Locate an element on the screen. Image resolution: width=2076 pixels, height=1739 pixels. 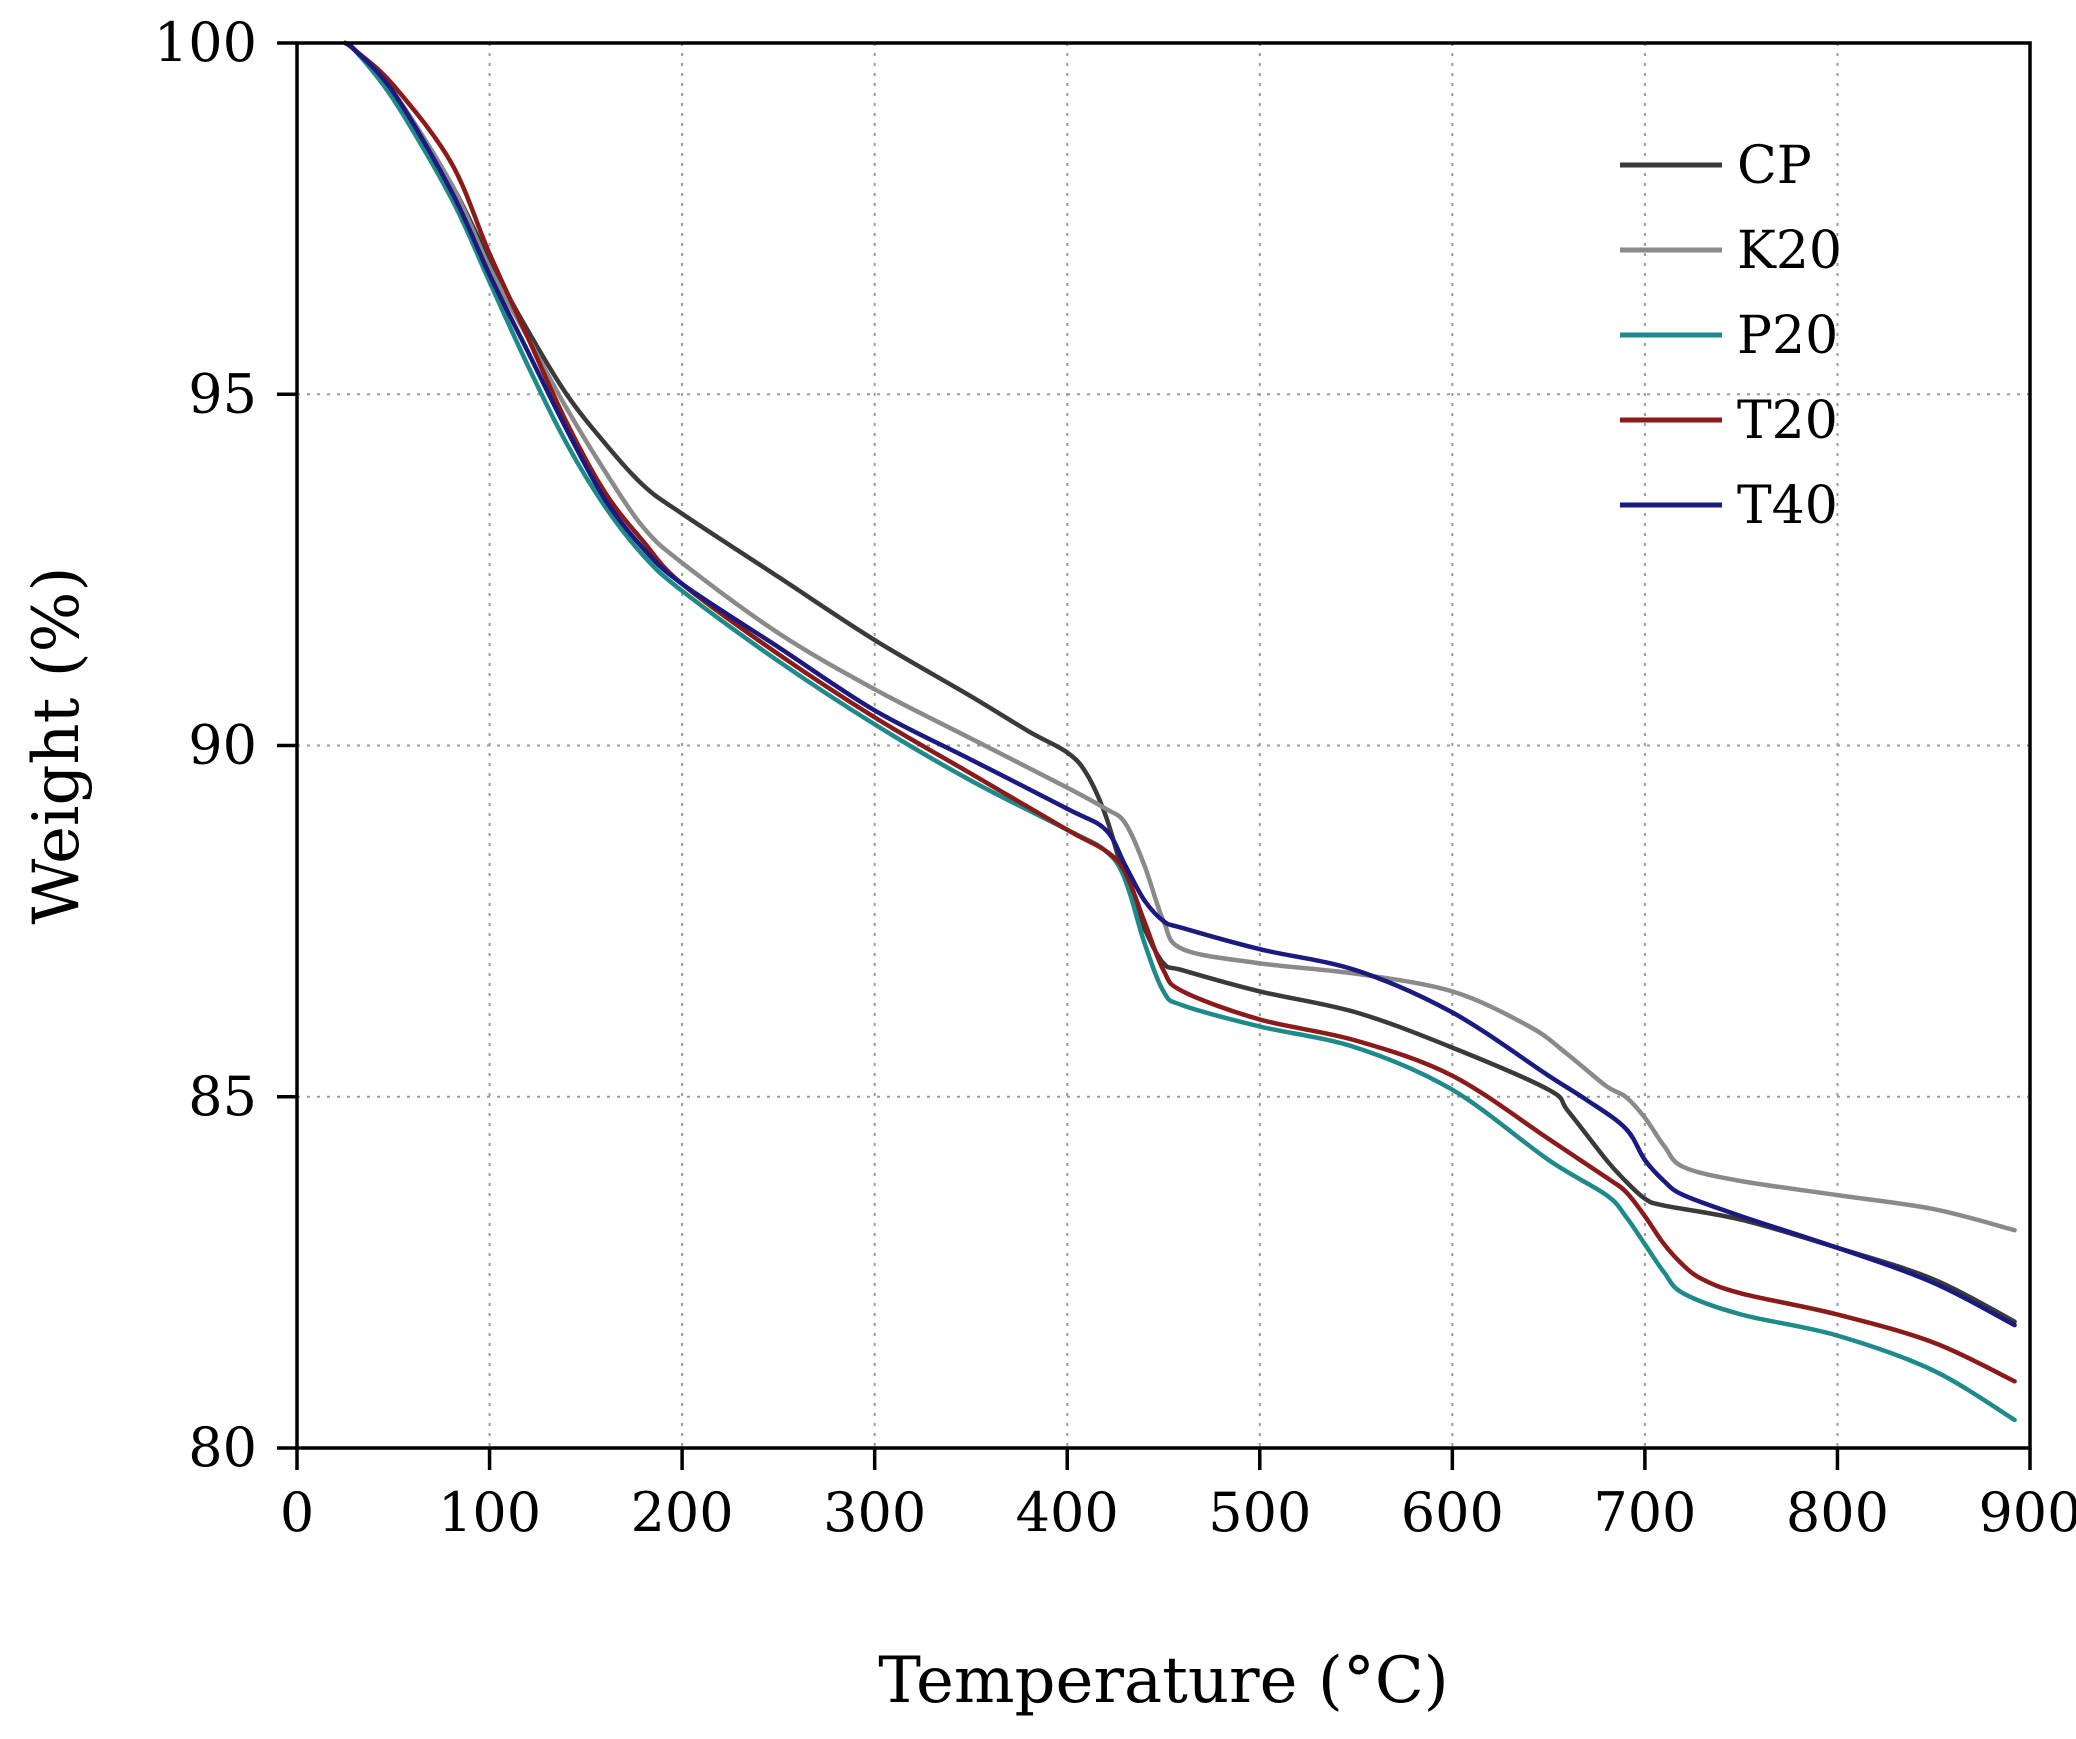
legend: CP K20 P20 T20 T40 is located at coordinates (1731, 336).